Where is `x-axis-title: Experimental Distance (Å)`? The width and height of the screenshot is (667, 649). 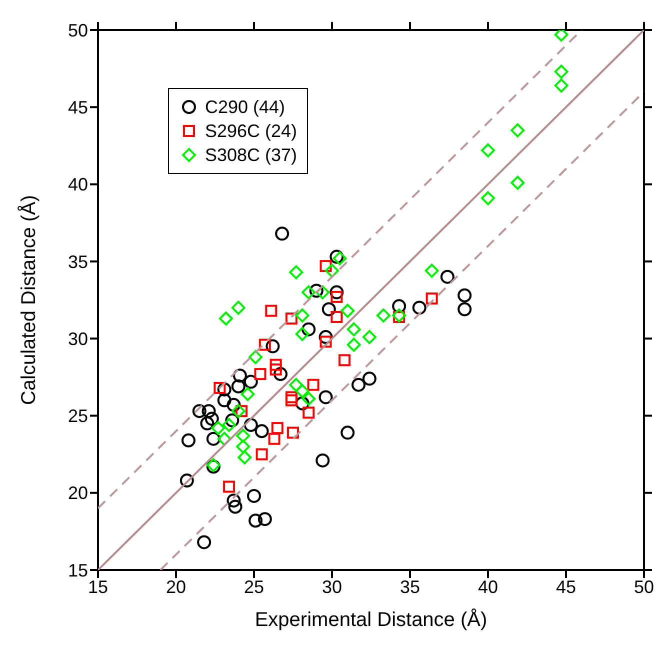
x-axis-title: Experimental Distance (Å) is located at coordinates (371, 619).